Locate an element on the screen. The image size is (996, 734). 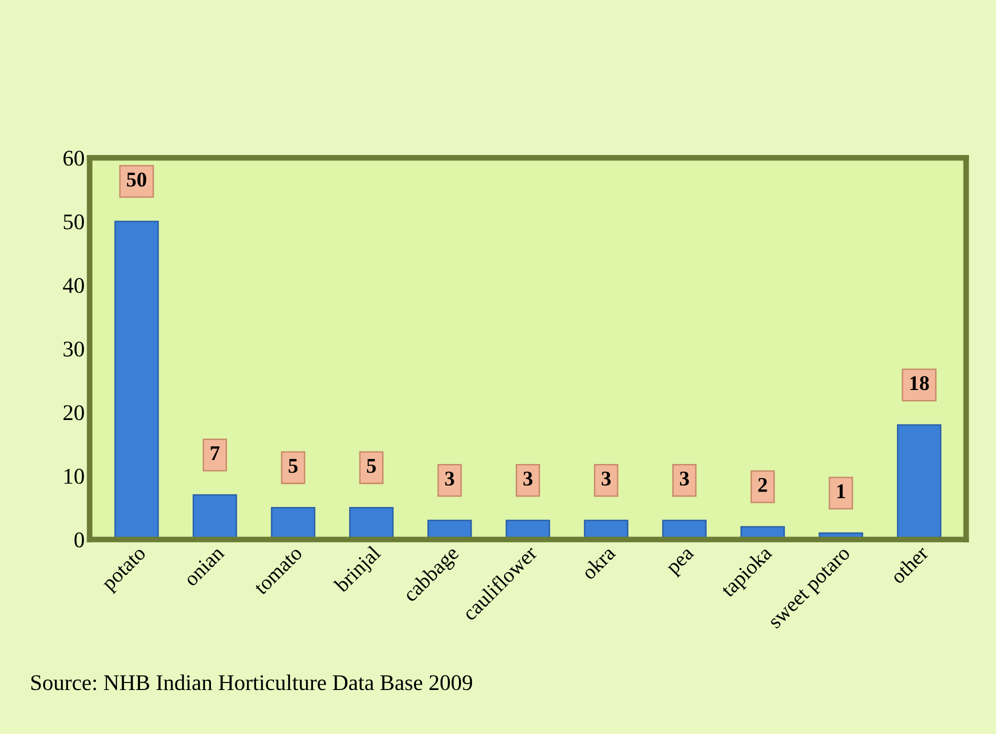
y-tick-label: 50 is located at coordinates (74, 222).